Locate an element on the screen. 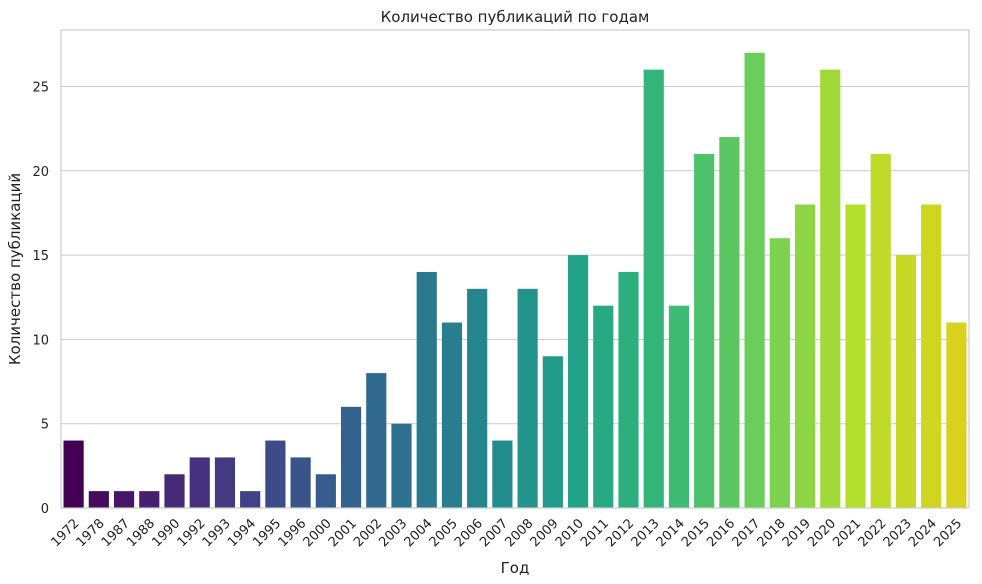 Image resolution: width=982 pixels, height=584 pixels. bar-1978 is located at coordinates (98, 499).